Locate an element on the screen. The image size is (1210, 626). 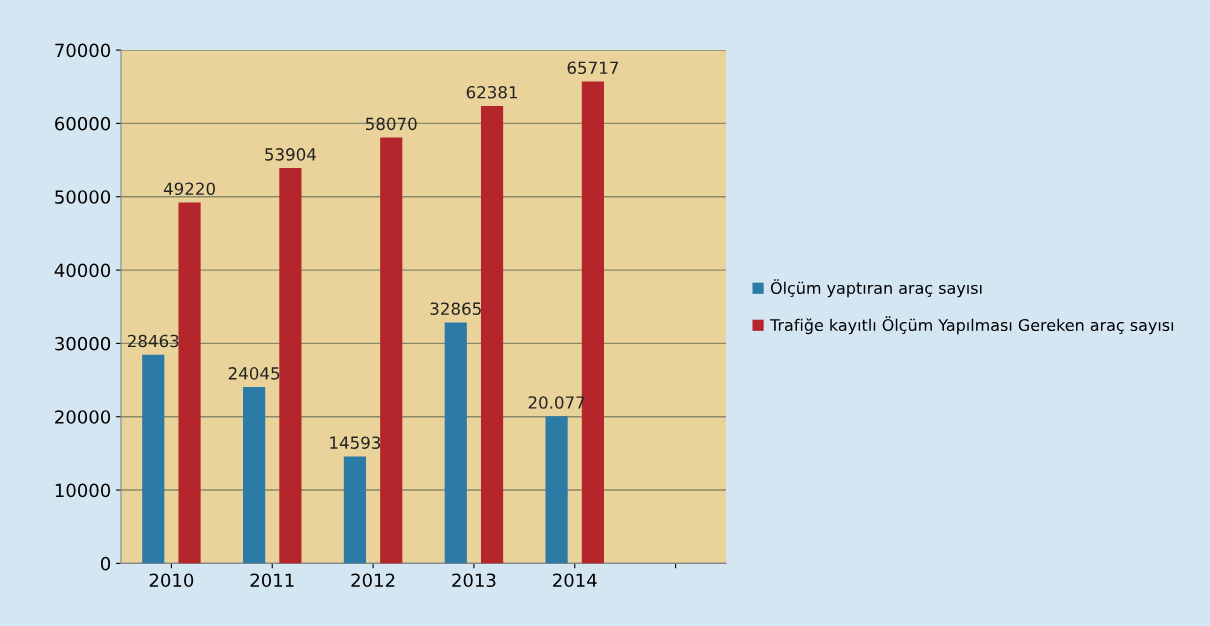
data-label: 28463 is located at coordinates (153, 341).